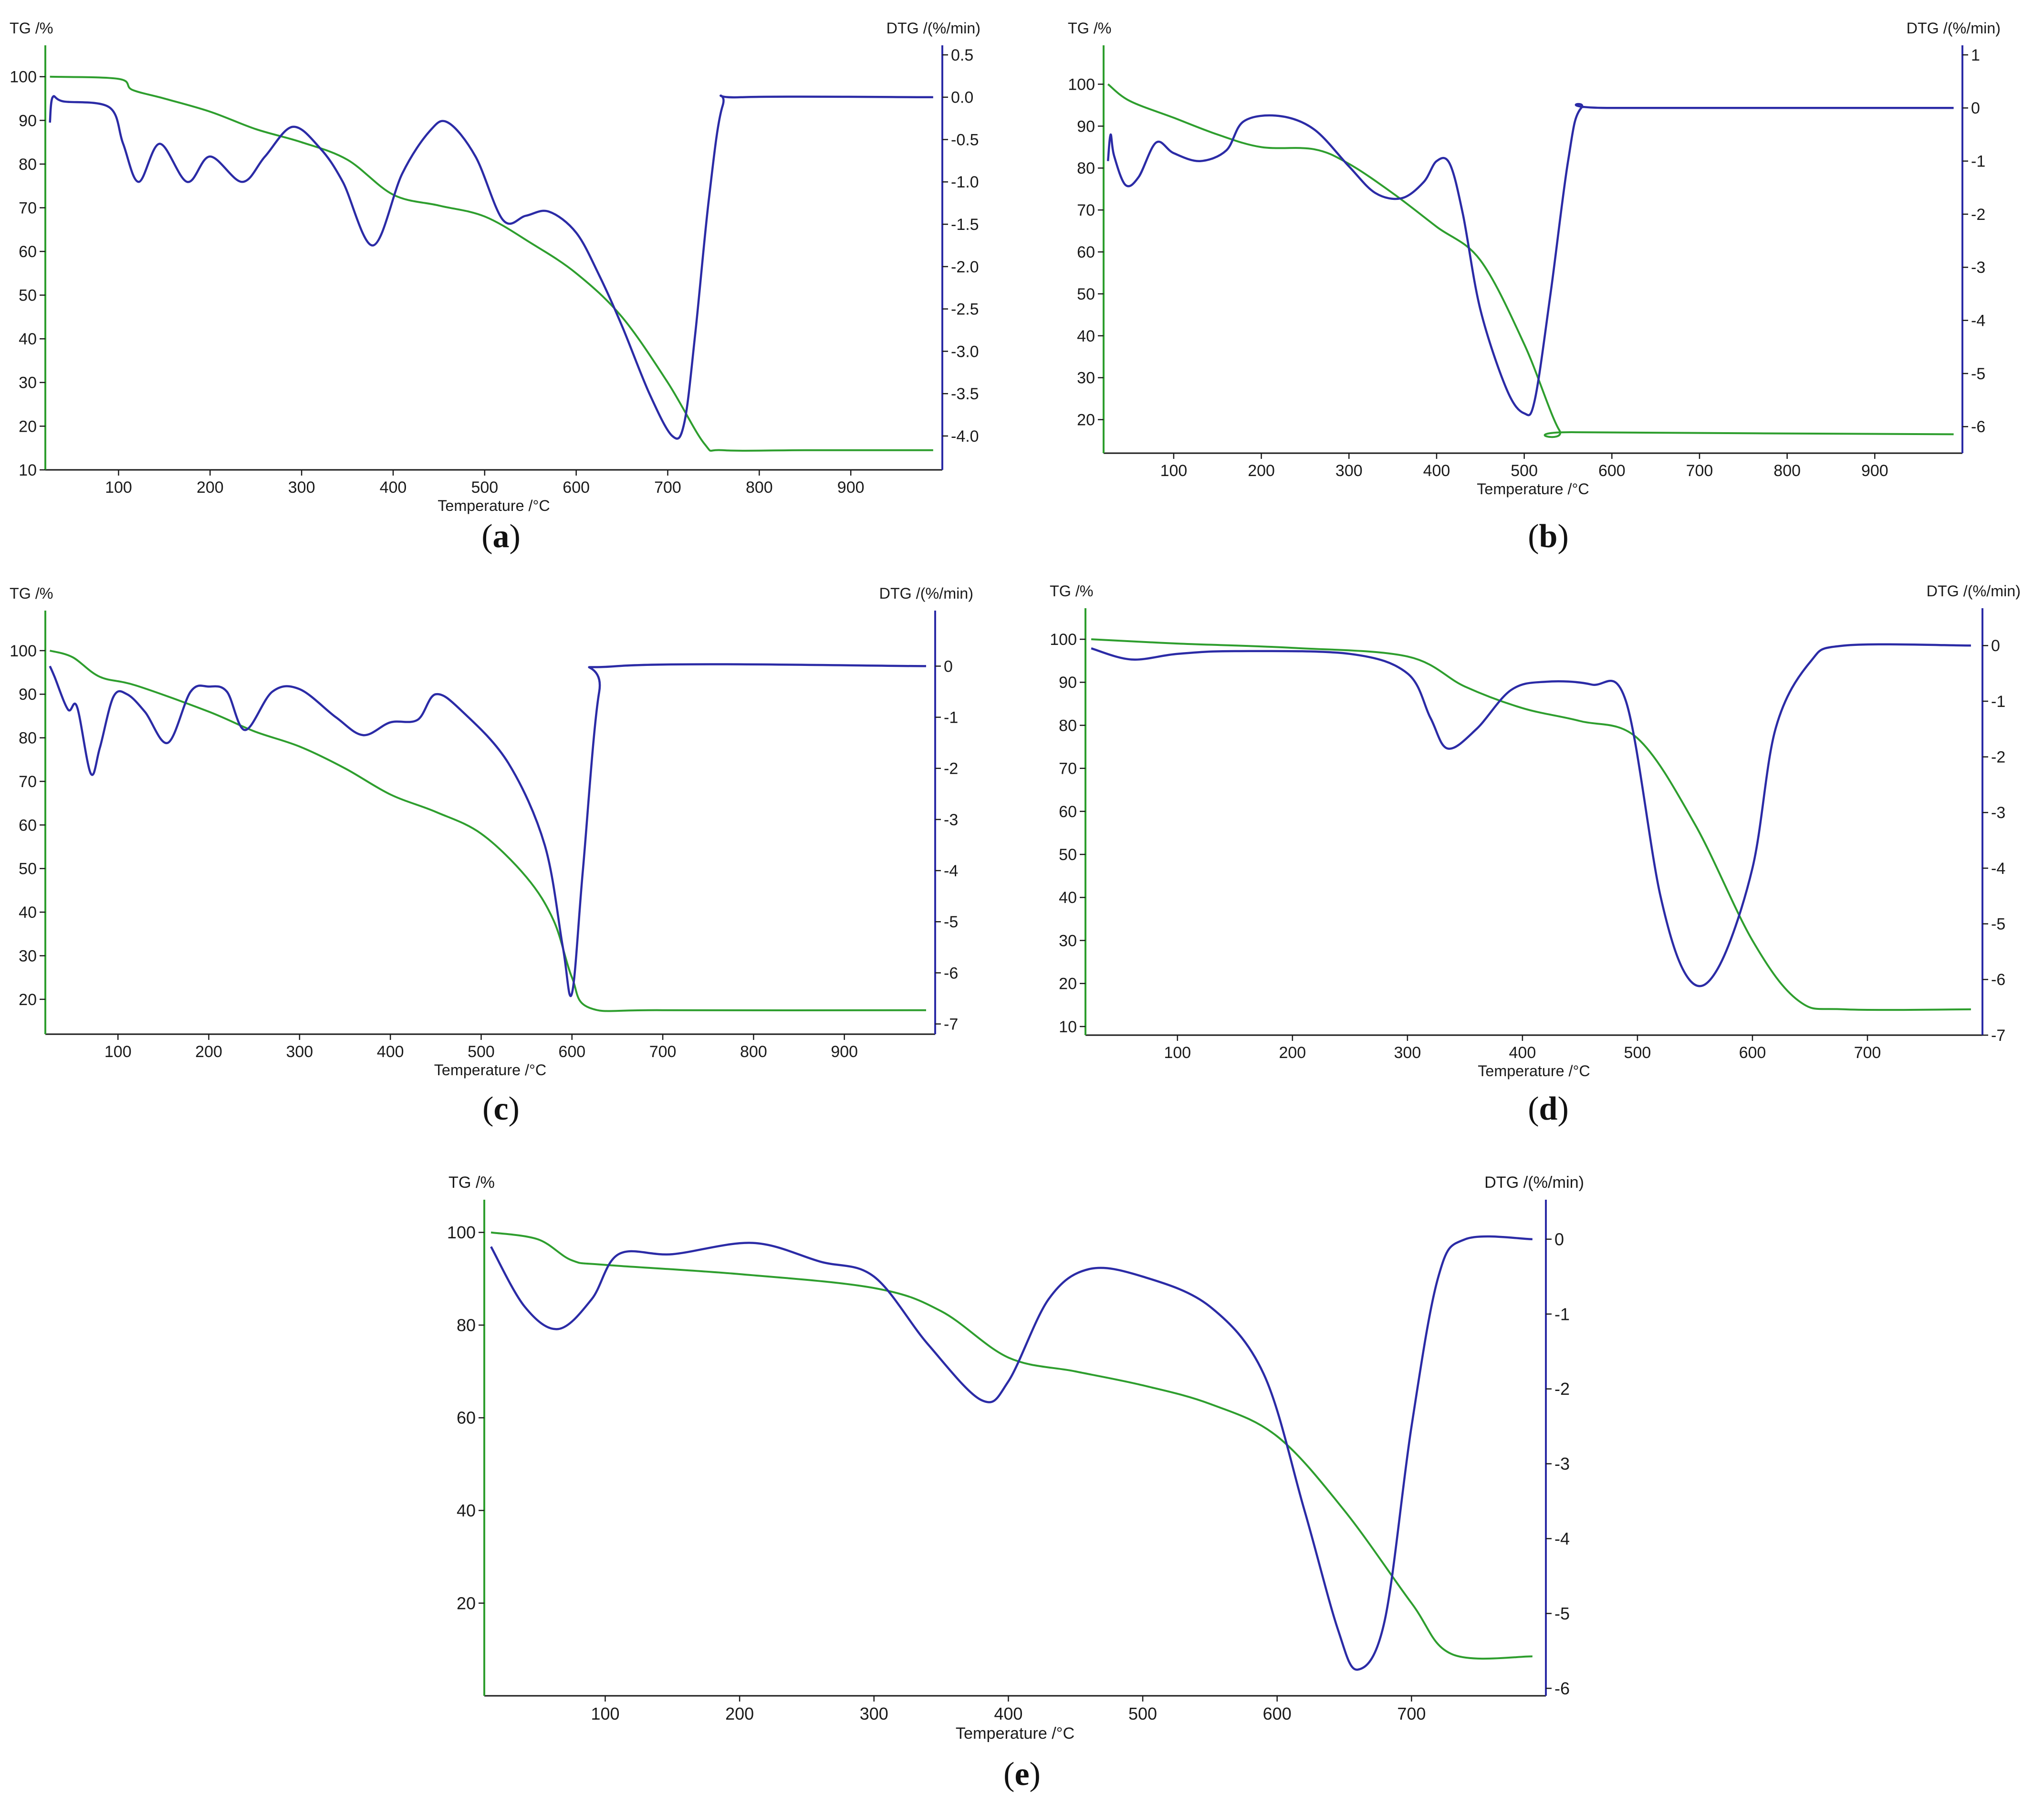  What do you see at coordinates (31, 28) in the screenshot?
I see `tg-axis-title: TG /%` at bounding box center [31, 28].